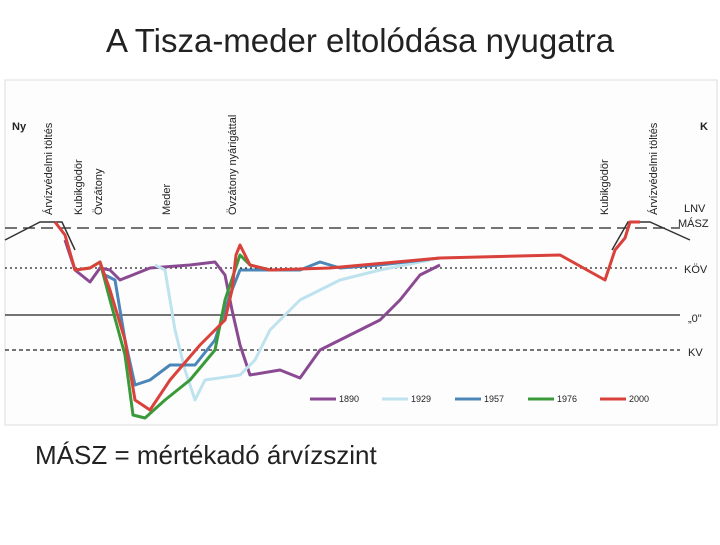  I want to click on east-label: K, so click(704, 127).